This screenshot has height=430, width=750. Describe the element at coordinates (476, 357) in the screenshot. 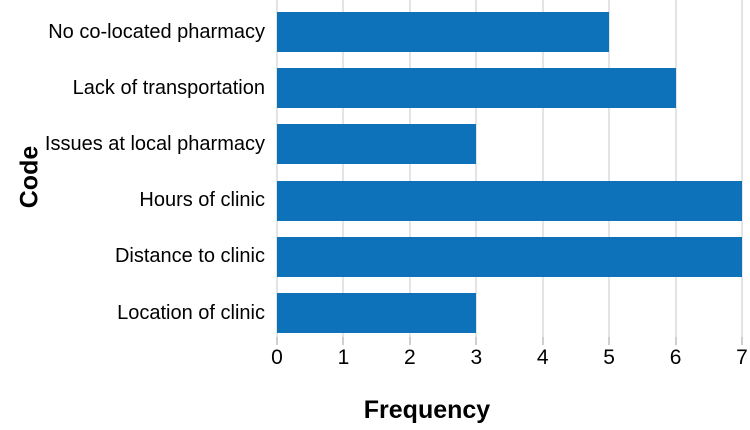

I see `x-tick-label-3: 3` at that location.